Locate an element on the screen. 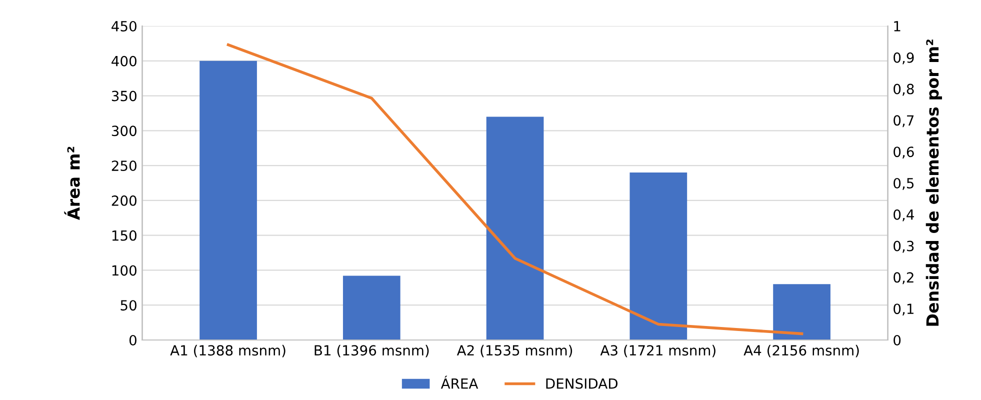 The width and height of the screenshot is (981, 400). y2-tick-label: 0,3 is located at coordinates (904, 246).